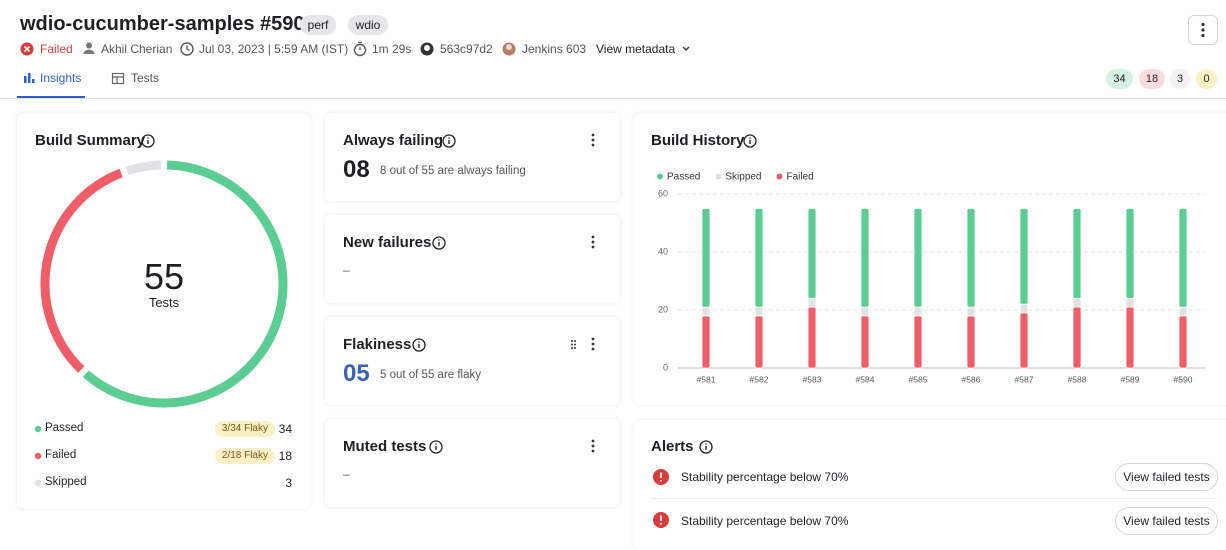 Image resolution: width=1226 pixels, height=550 pixels. Describe the element at coordinates (1130, 379) in the screenshot. I see `x-tick-label: #589` at that location.